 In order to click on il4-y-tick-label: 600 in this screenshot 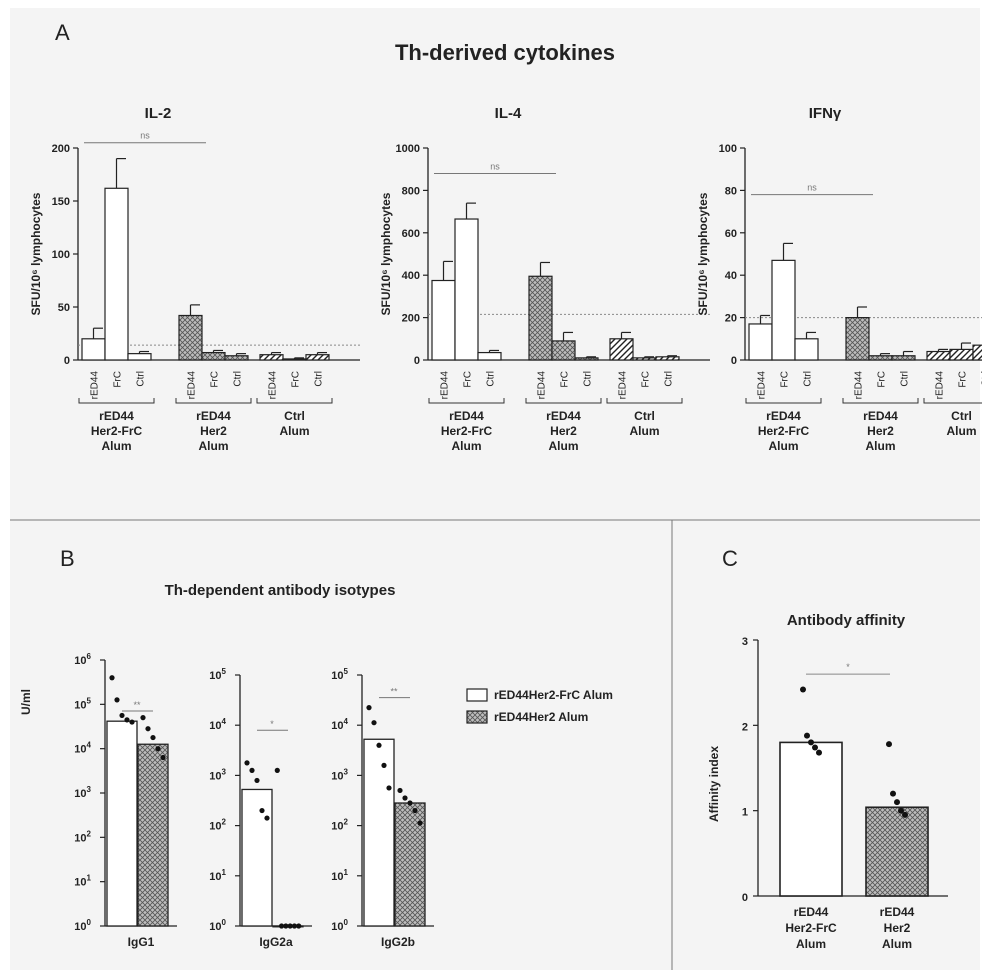, I will do `click(411, 234)`.